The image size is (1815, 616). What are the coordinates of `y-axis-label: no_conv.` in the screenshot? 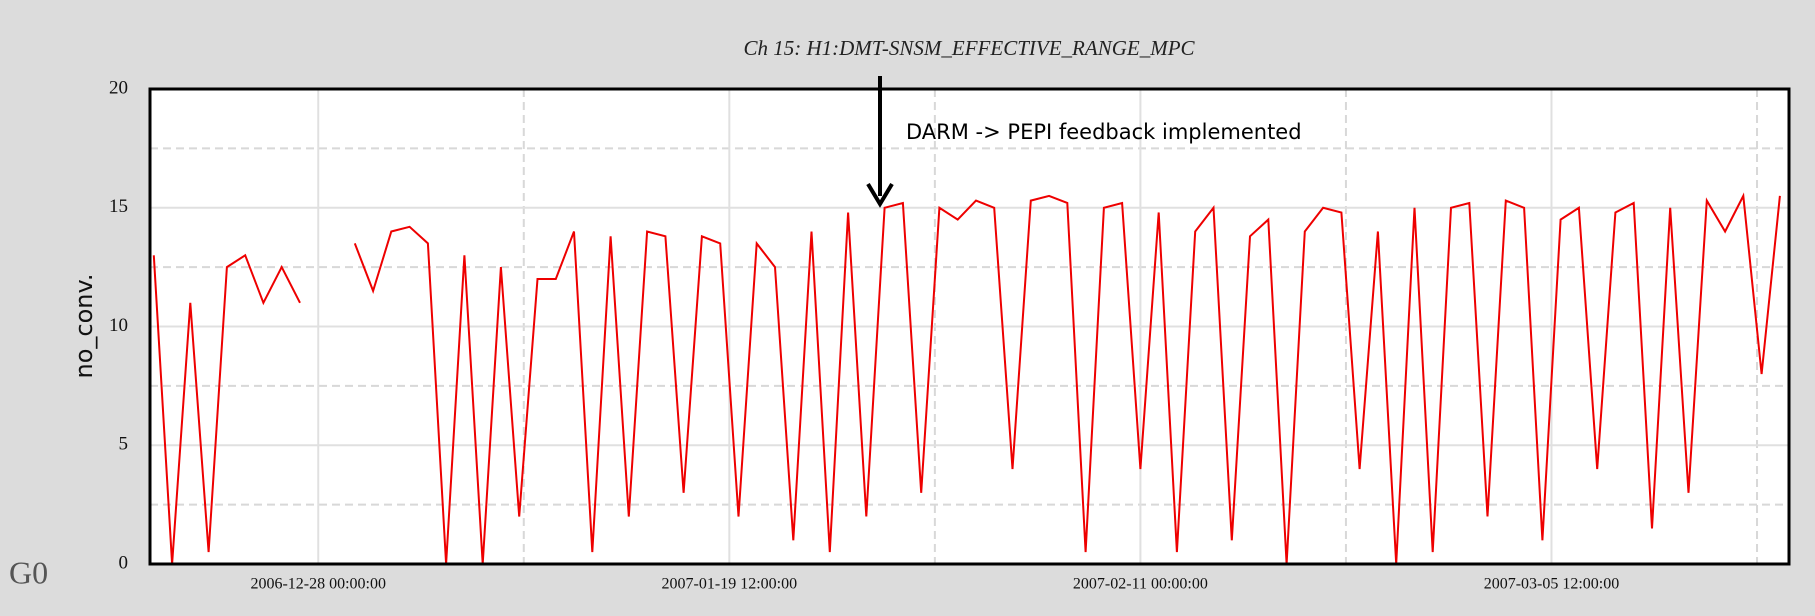 It's located at (84, 326).